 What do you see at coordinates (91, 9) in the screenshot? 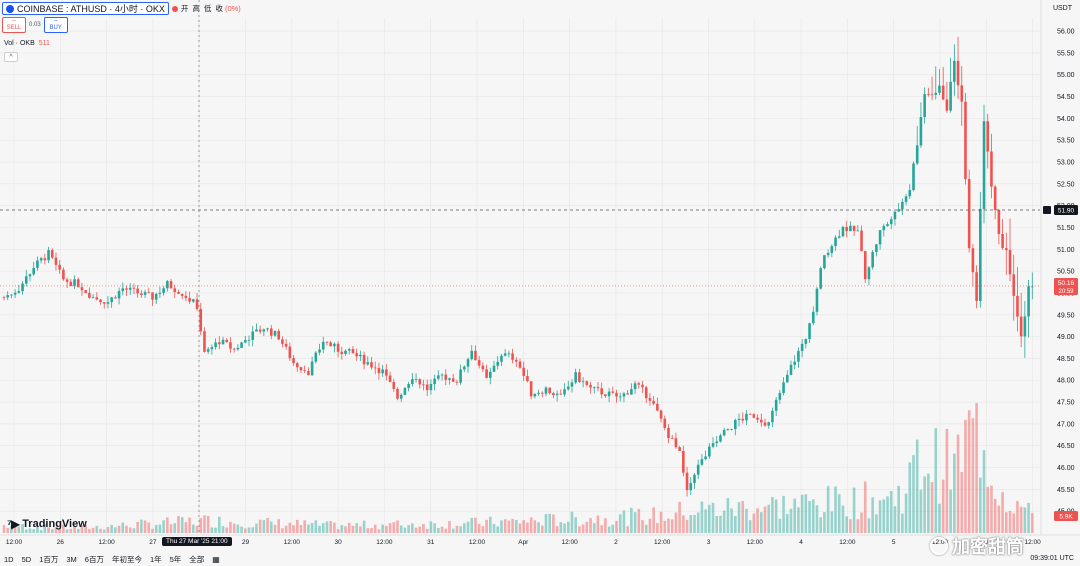
I see `symbol-label: COINBASE : ATHUSD · 4小时 · OKX` at bounding box center [91, 9].